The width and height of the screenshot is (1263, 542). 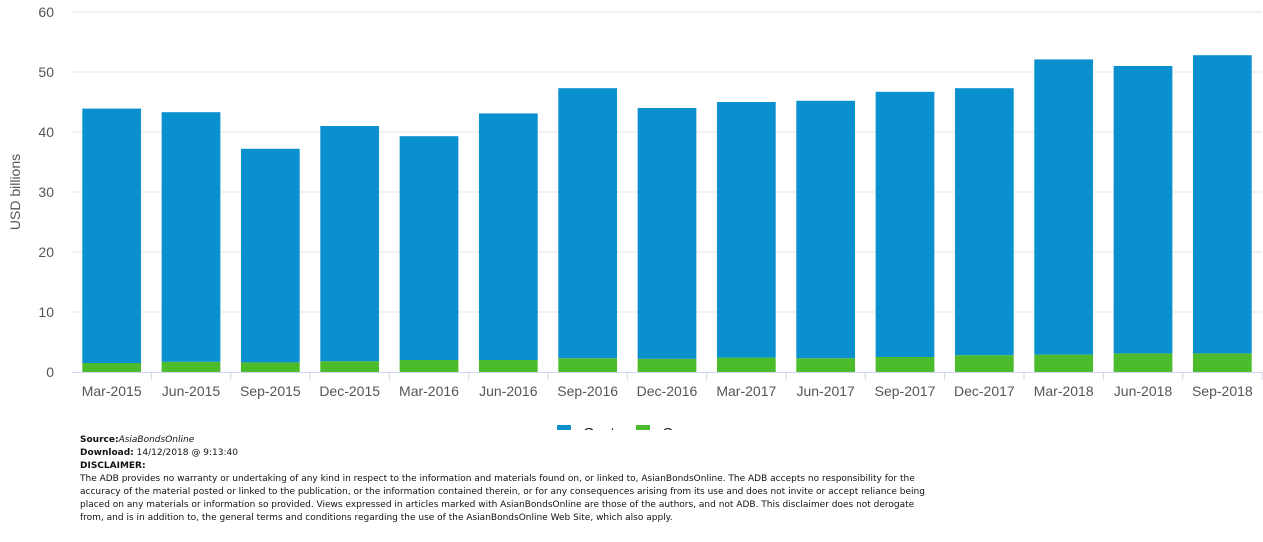 I want to click on x-tick-label: Dec-2015, so click(x=349, y=391).